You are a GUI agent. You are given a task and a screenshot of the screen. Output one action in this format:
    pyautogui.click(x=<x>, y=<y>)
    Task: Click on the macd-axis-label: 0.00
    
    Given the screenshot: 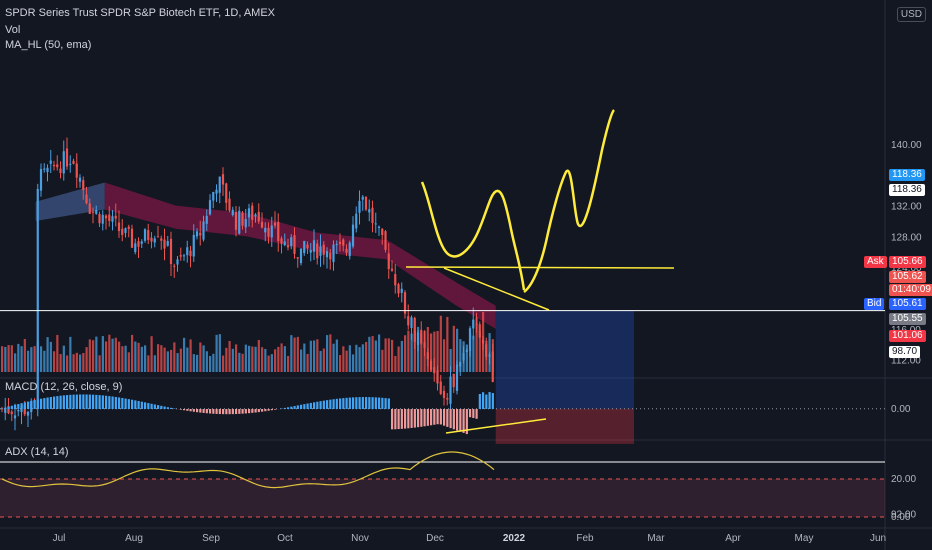 What is the action you would take?
    pyautogui.click(x=901, y=409)
    